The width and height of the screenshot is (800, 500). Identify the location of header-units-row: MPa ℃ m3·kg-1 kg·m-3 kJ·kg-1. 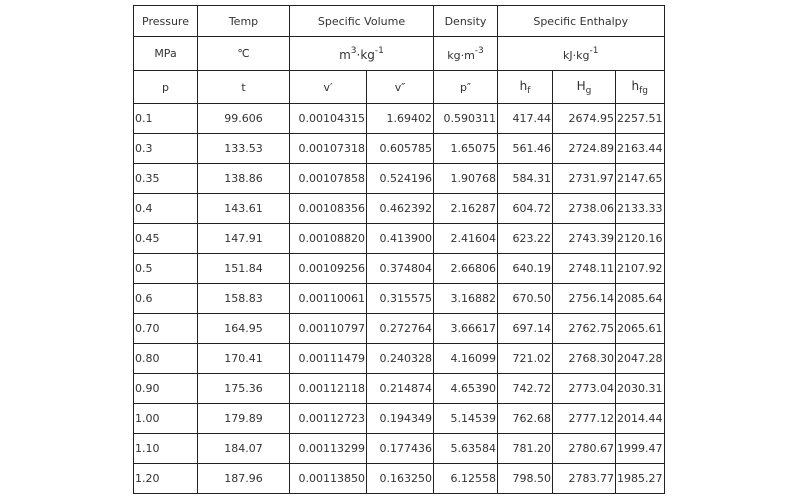
(399, 53).